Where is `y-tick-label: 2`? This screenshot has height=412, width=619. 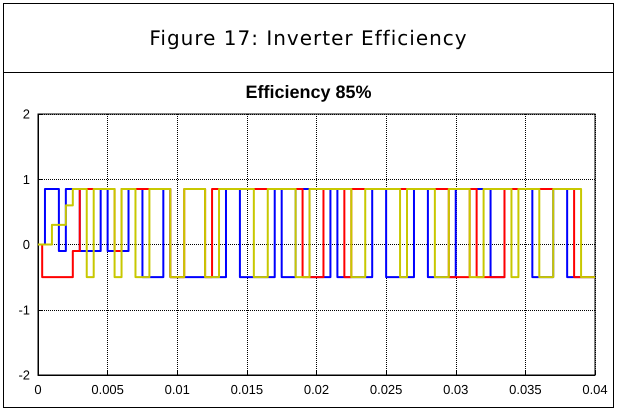
y-tick-label: 2 is located at coordinates (26, 114).